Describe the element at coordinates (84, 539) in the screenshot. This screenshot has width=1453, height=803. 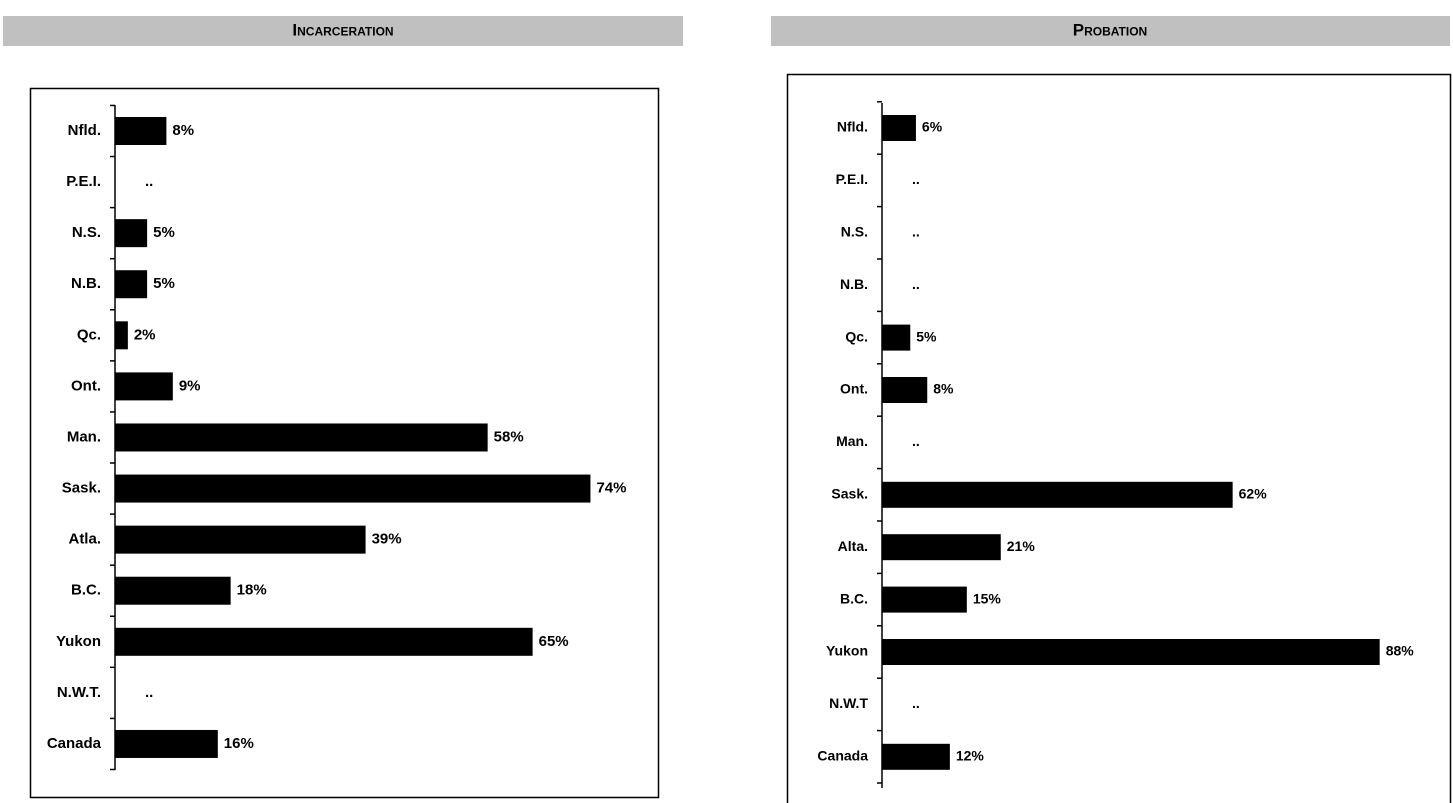
I see `category-label: Atla.` at that location.